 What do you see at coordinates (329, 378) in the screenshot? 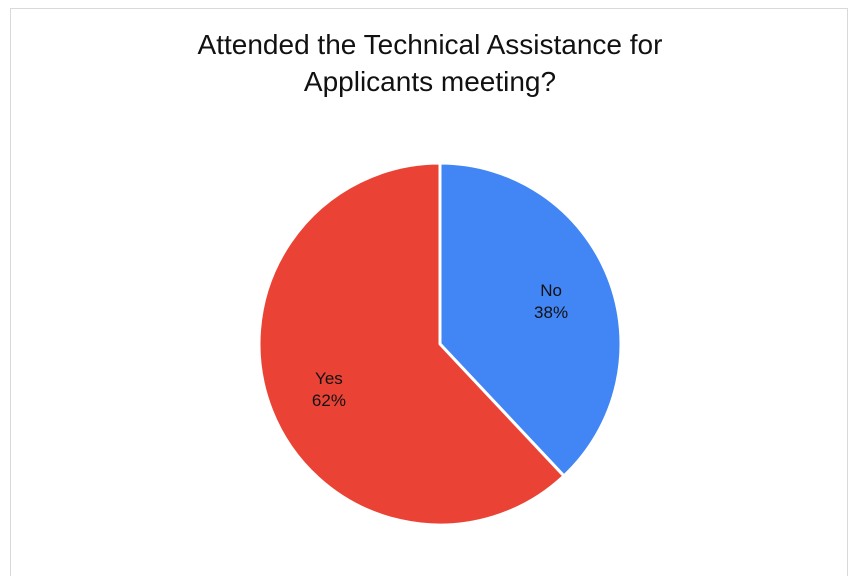
I see `slice-label-yes: Yes` at bounding box center [329, 378].